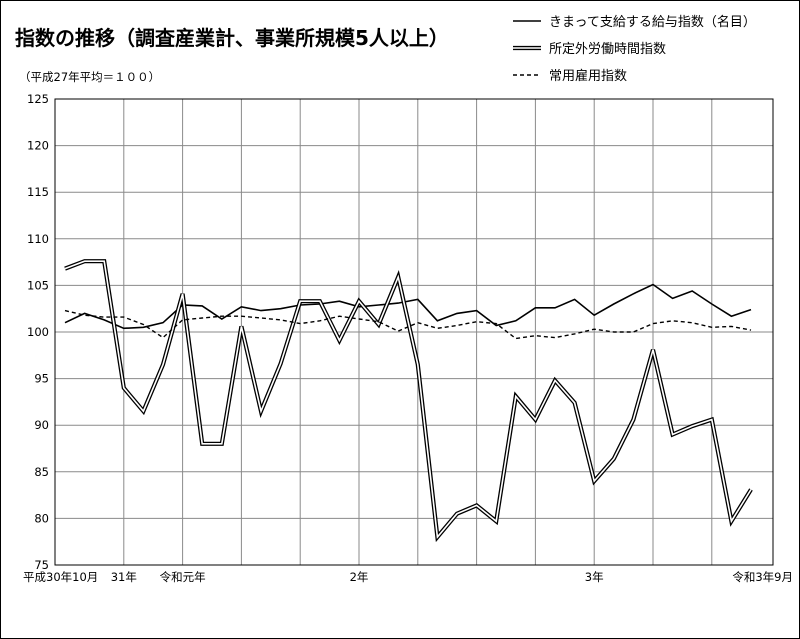  I want to click on legend-label-overtime: 所定外労働時間指数, so click(607, 49).